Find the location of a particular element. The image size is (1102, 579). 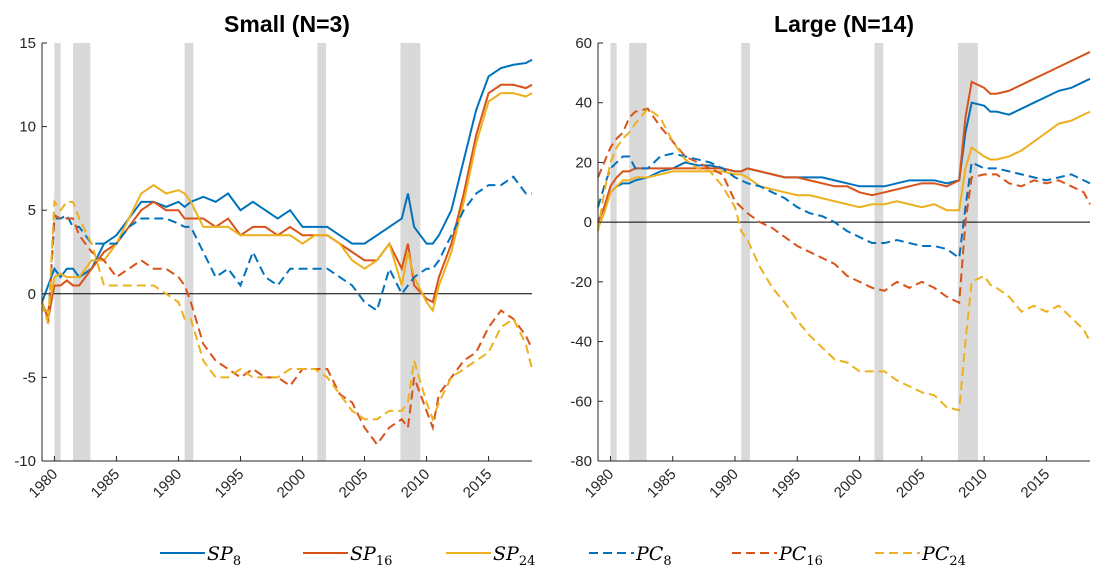

legend-label: SP8 is located at coordinates (224, 556).